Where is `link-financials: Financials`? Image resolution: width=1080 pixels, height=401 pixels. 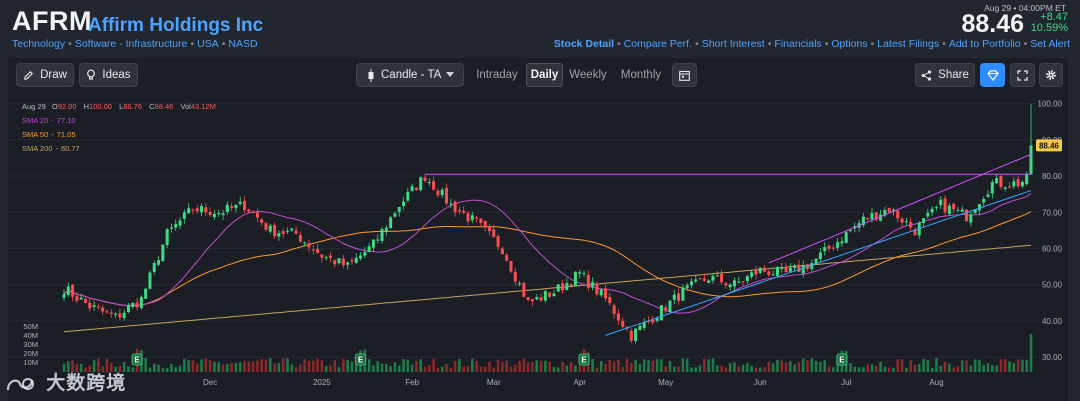
link-financials: Financials is located at coordinates (798, 44).